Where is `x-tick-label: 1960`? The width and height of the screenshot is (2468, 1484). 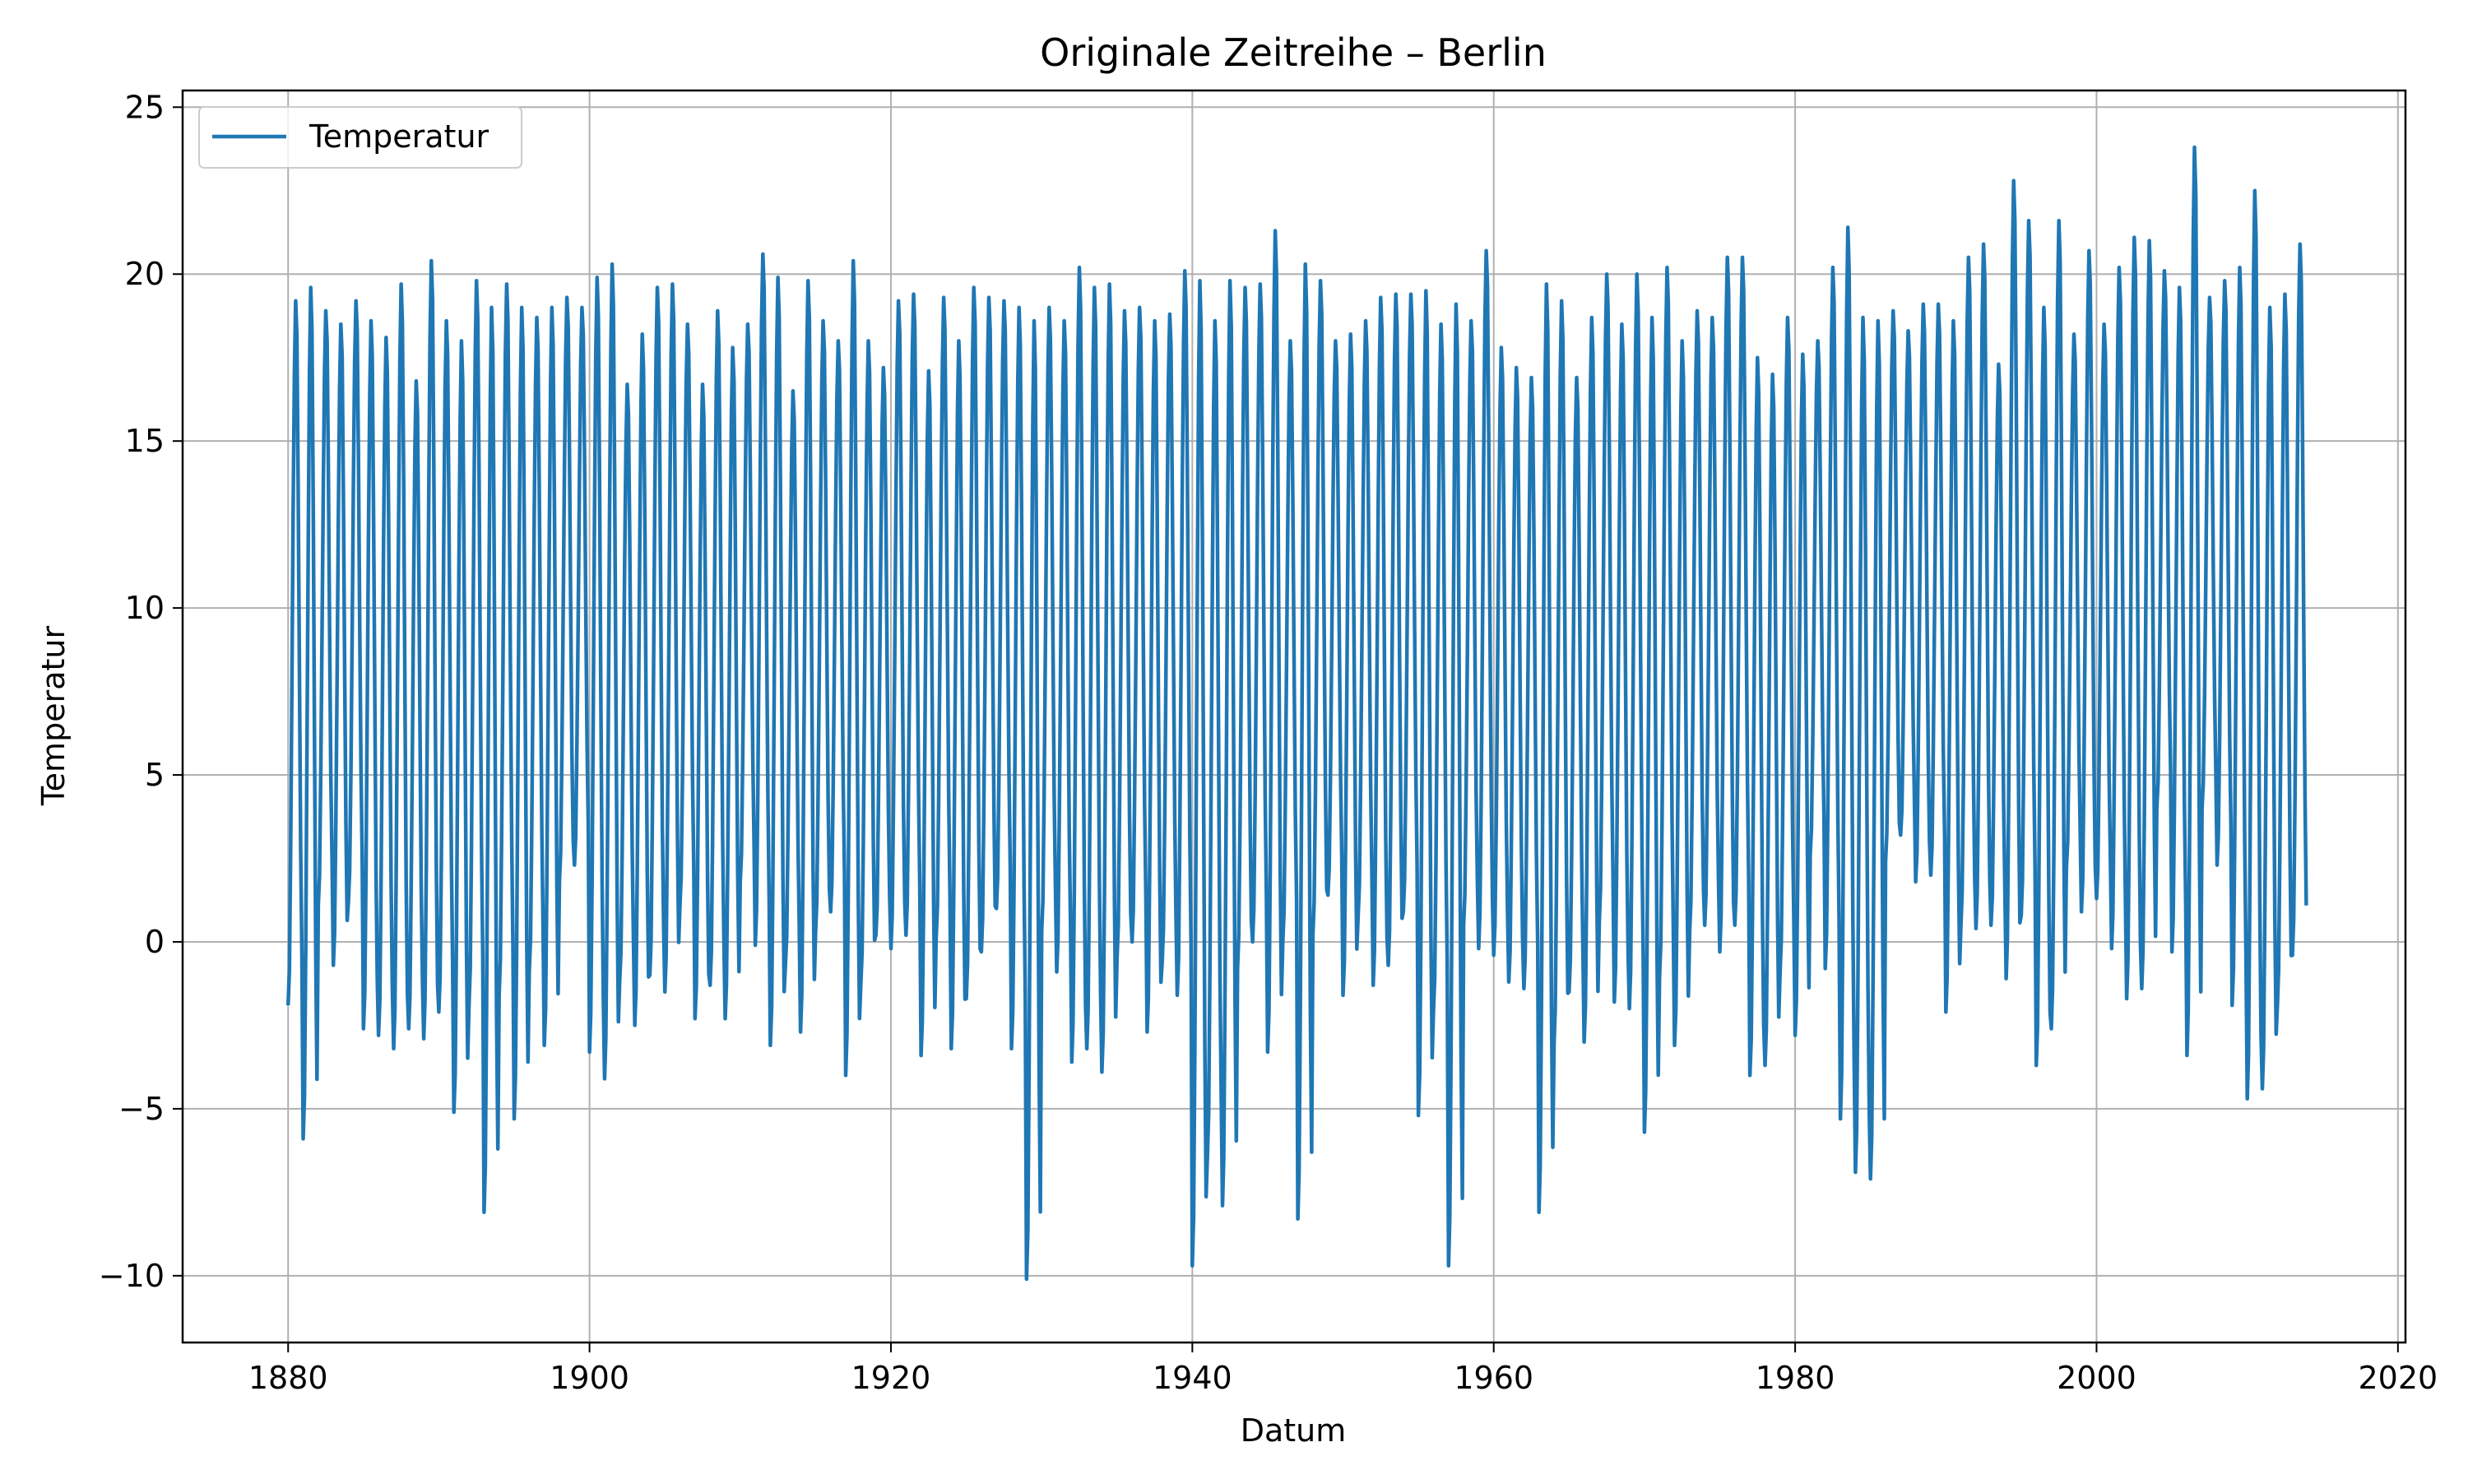
x-tick-label: 1960 is located at coordinates (1493, 1378).